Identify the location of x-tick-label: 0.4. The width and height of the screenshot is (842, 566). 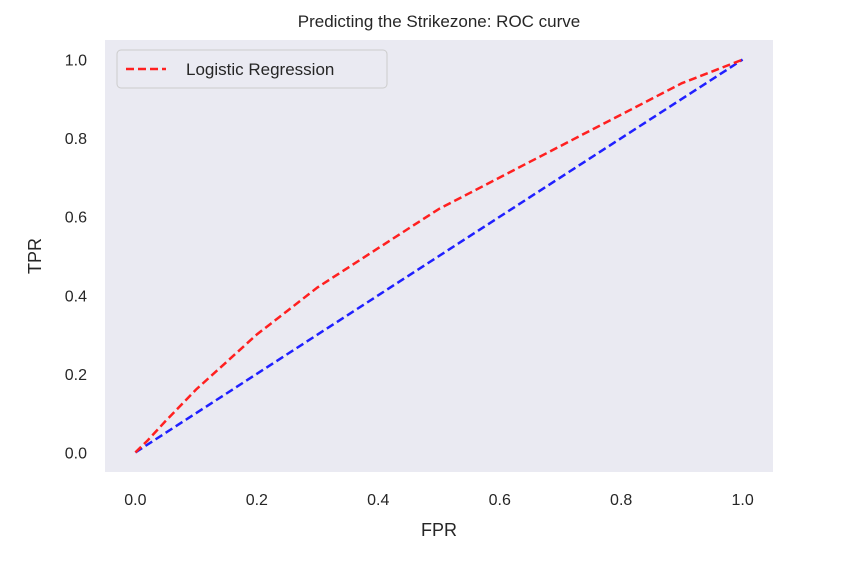
(378, 500).